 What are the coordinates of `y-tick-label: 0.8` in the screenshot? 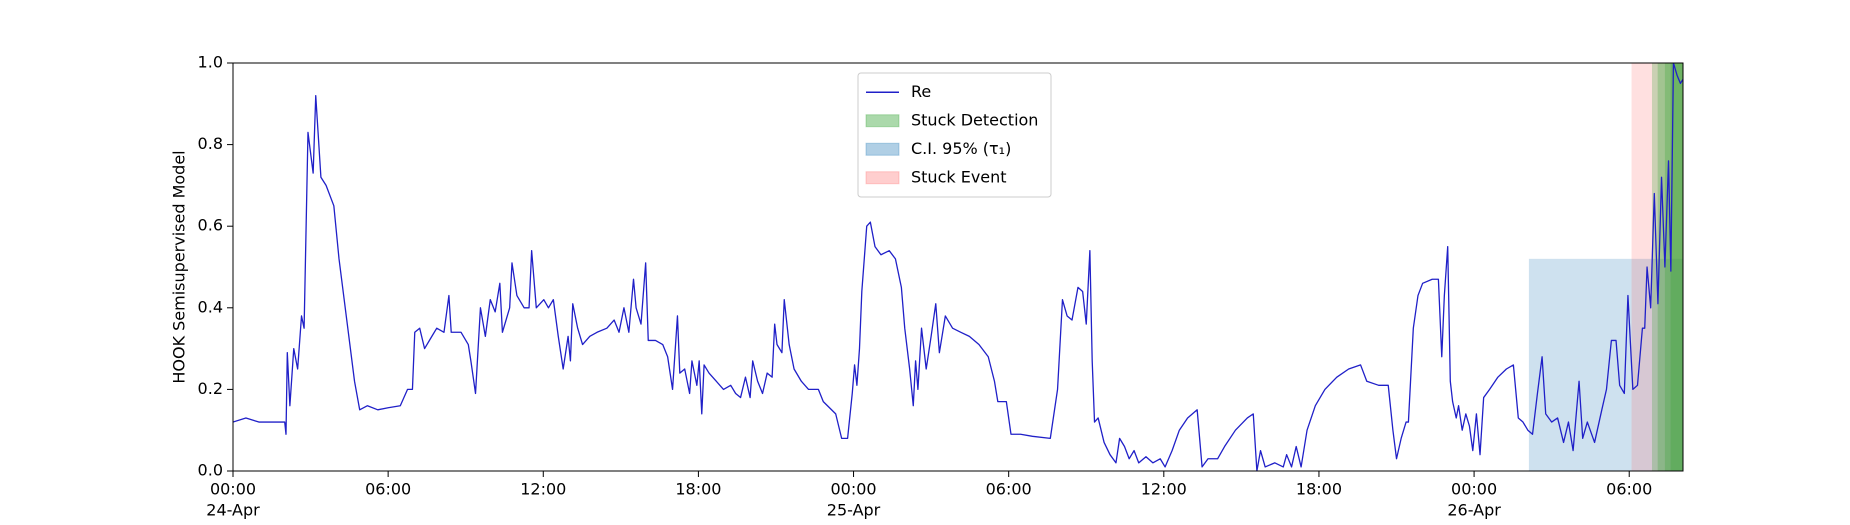 It's located at (210, 143).